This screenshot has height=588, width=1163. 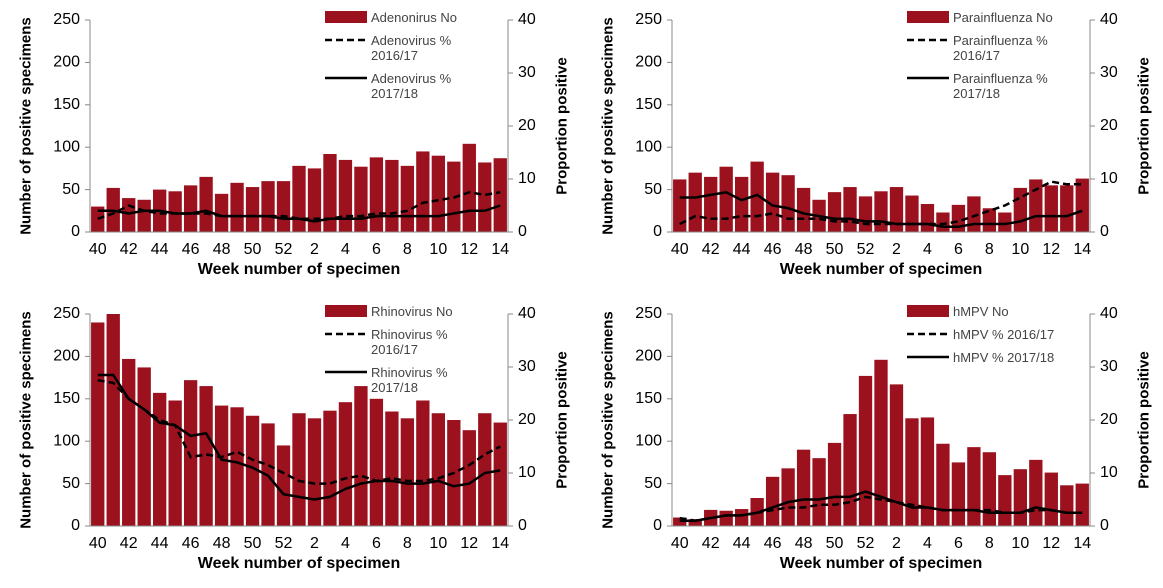 I want to click on y2-axis-label: Proportion positive, so click(x=562, y=126).